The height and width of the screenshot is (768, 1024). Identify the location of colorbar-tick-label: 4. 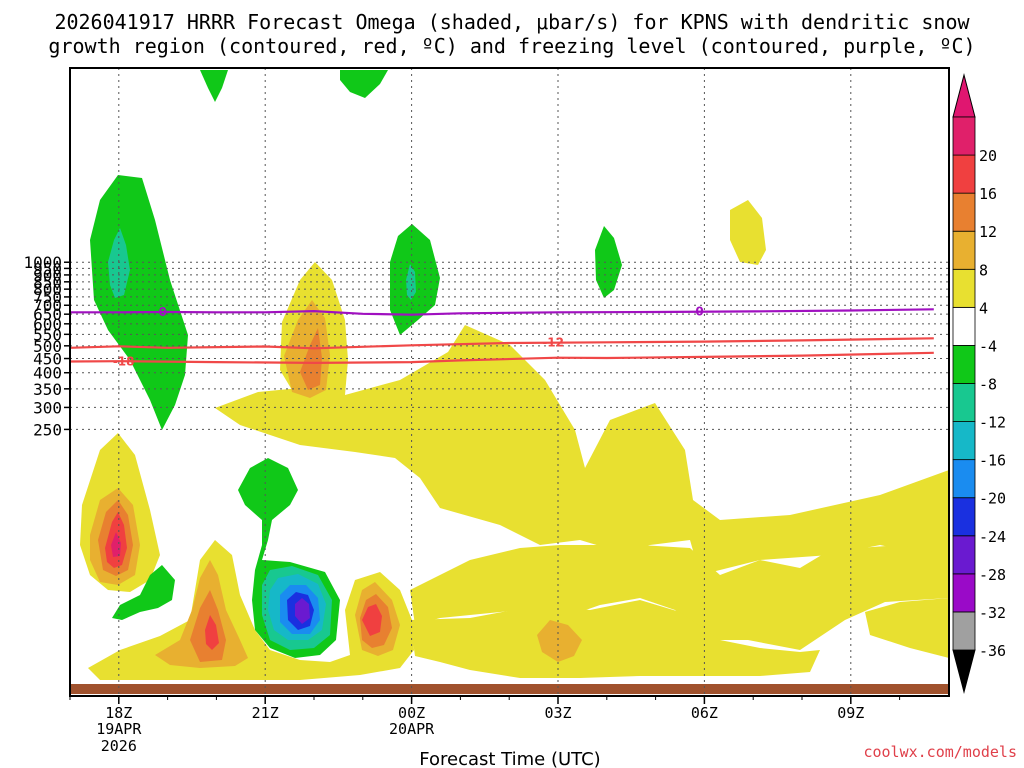
(983, 308).